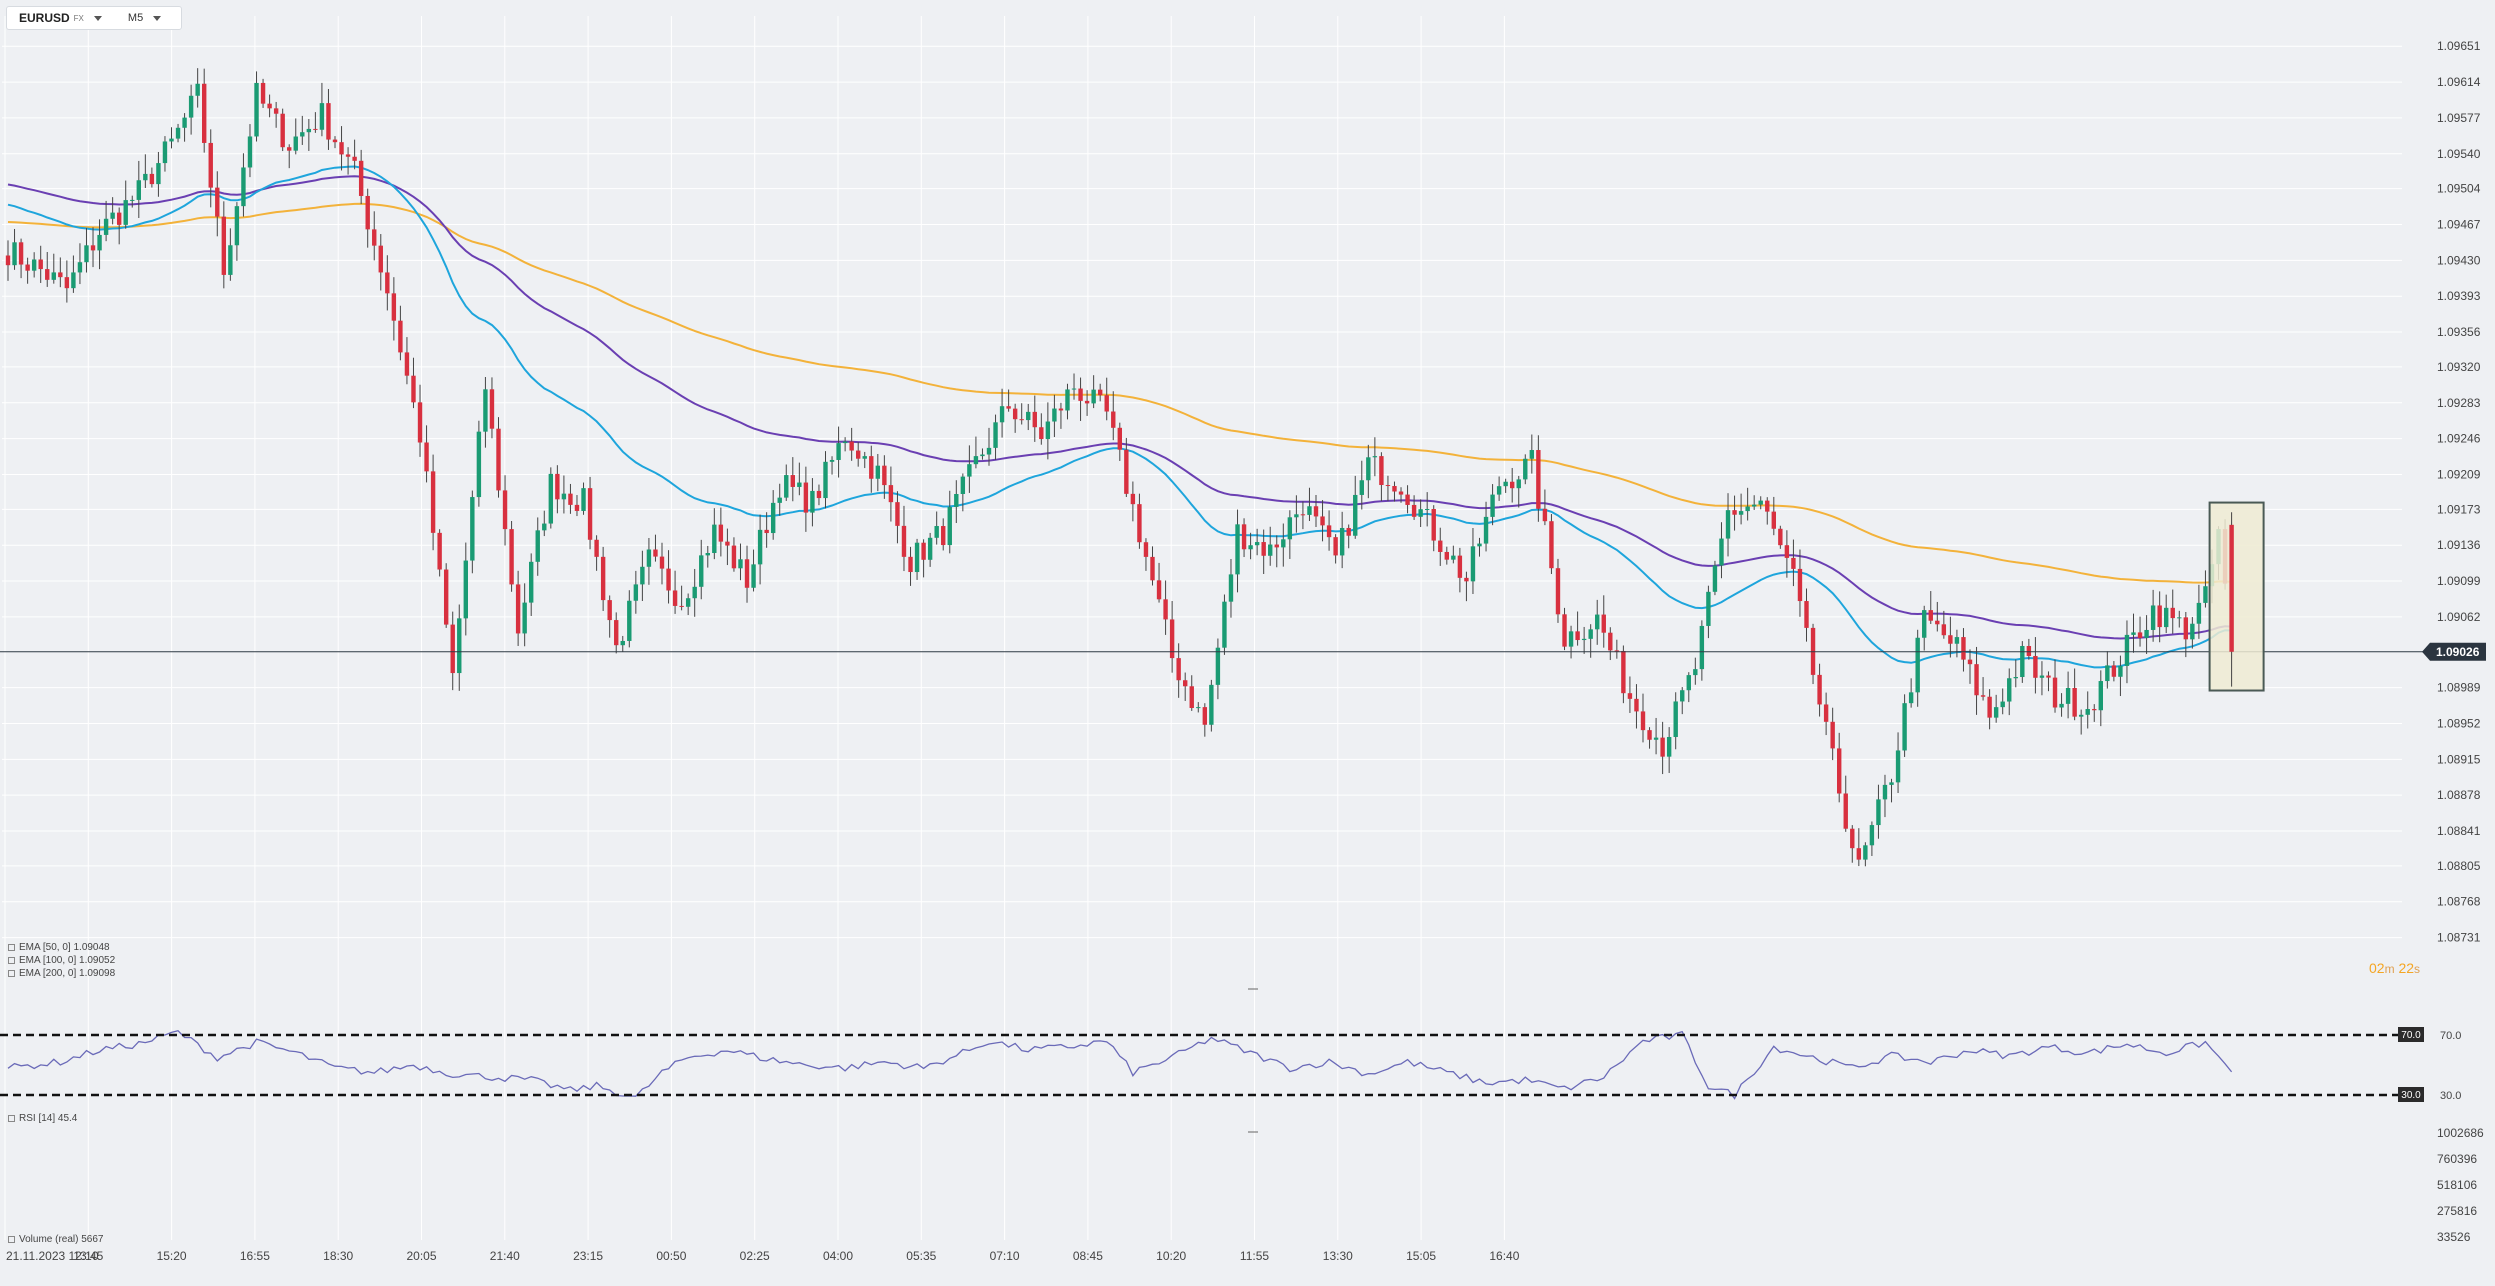 The height and width of the screenshot is (1286, 2495). Describe the element at coordinates (88, 1256) in the screenshot. I see `time-tick-label: 13:45` at that location.